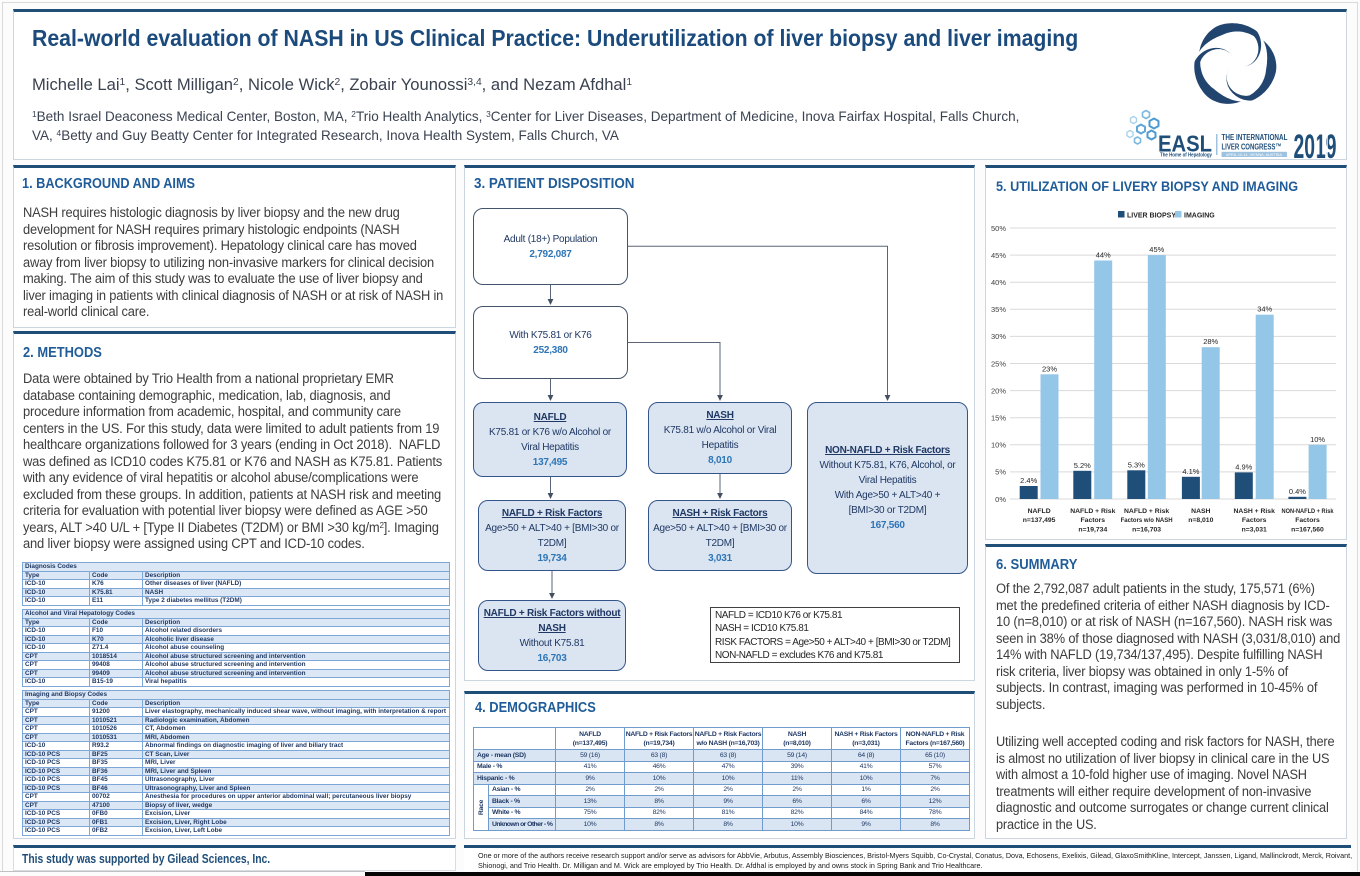 Image resolution: width=1360 pixels, height=876 pixels. Describe the element at coordinates (1308, 511) in the screenshot. I see `svg-text: NON-NAFLD + Risk` at that location.